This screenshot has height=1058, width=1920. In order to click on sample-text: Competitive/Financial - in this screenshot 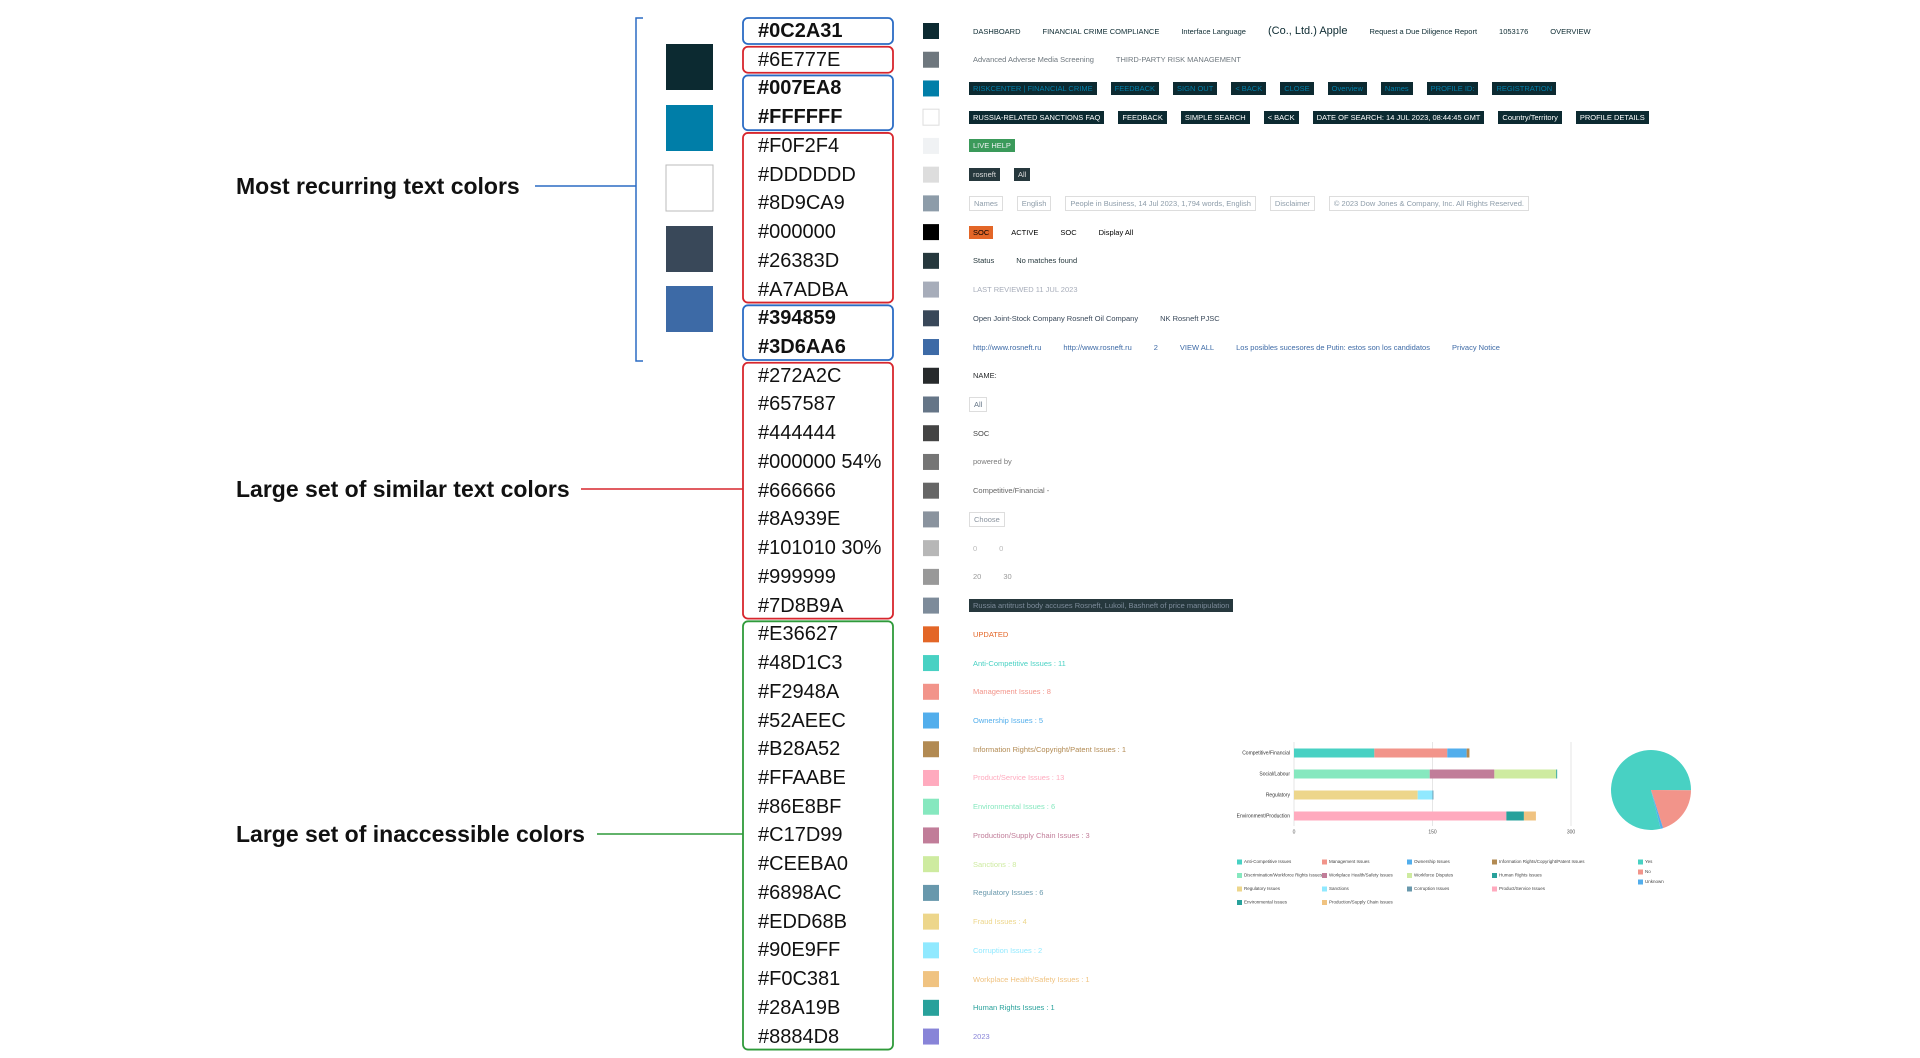, I will do `click(1011, 491)`.